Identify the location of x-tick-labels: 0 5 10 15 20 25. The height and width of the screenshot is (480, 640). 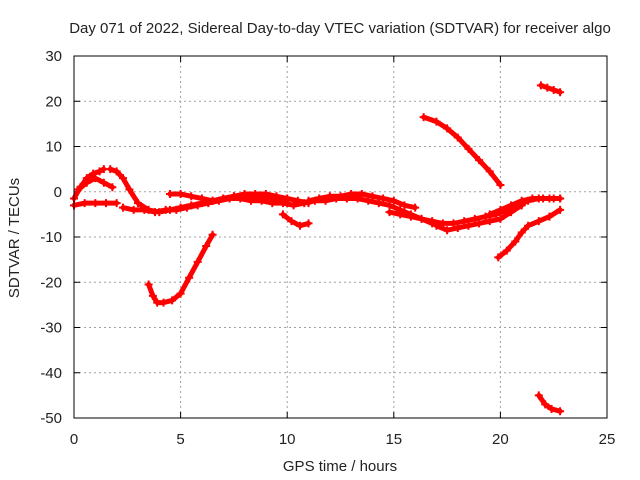
(343, 439).